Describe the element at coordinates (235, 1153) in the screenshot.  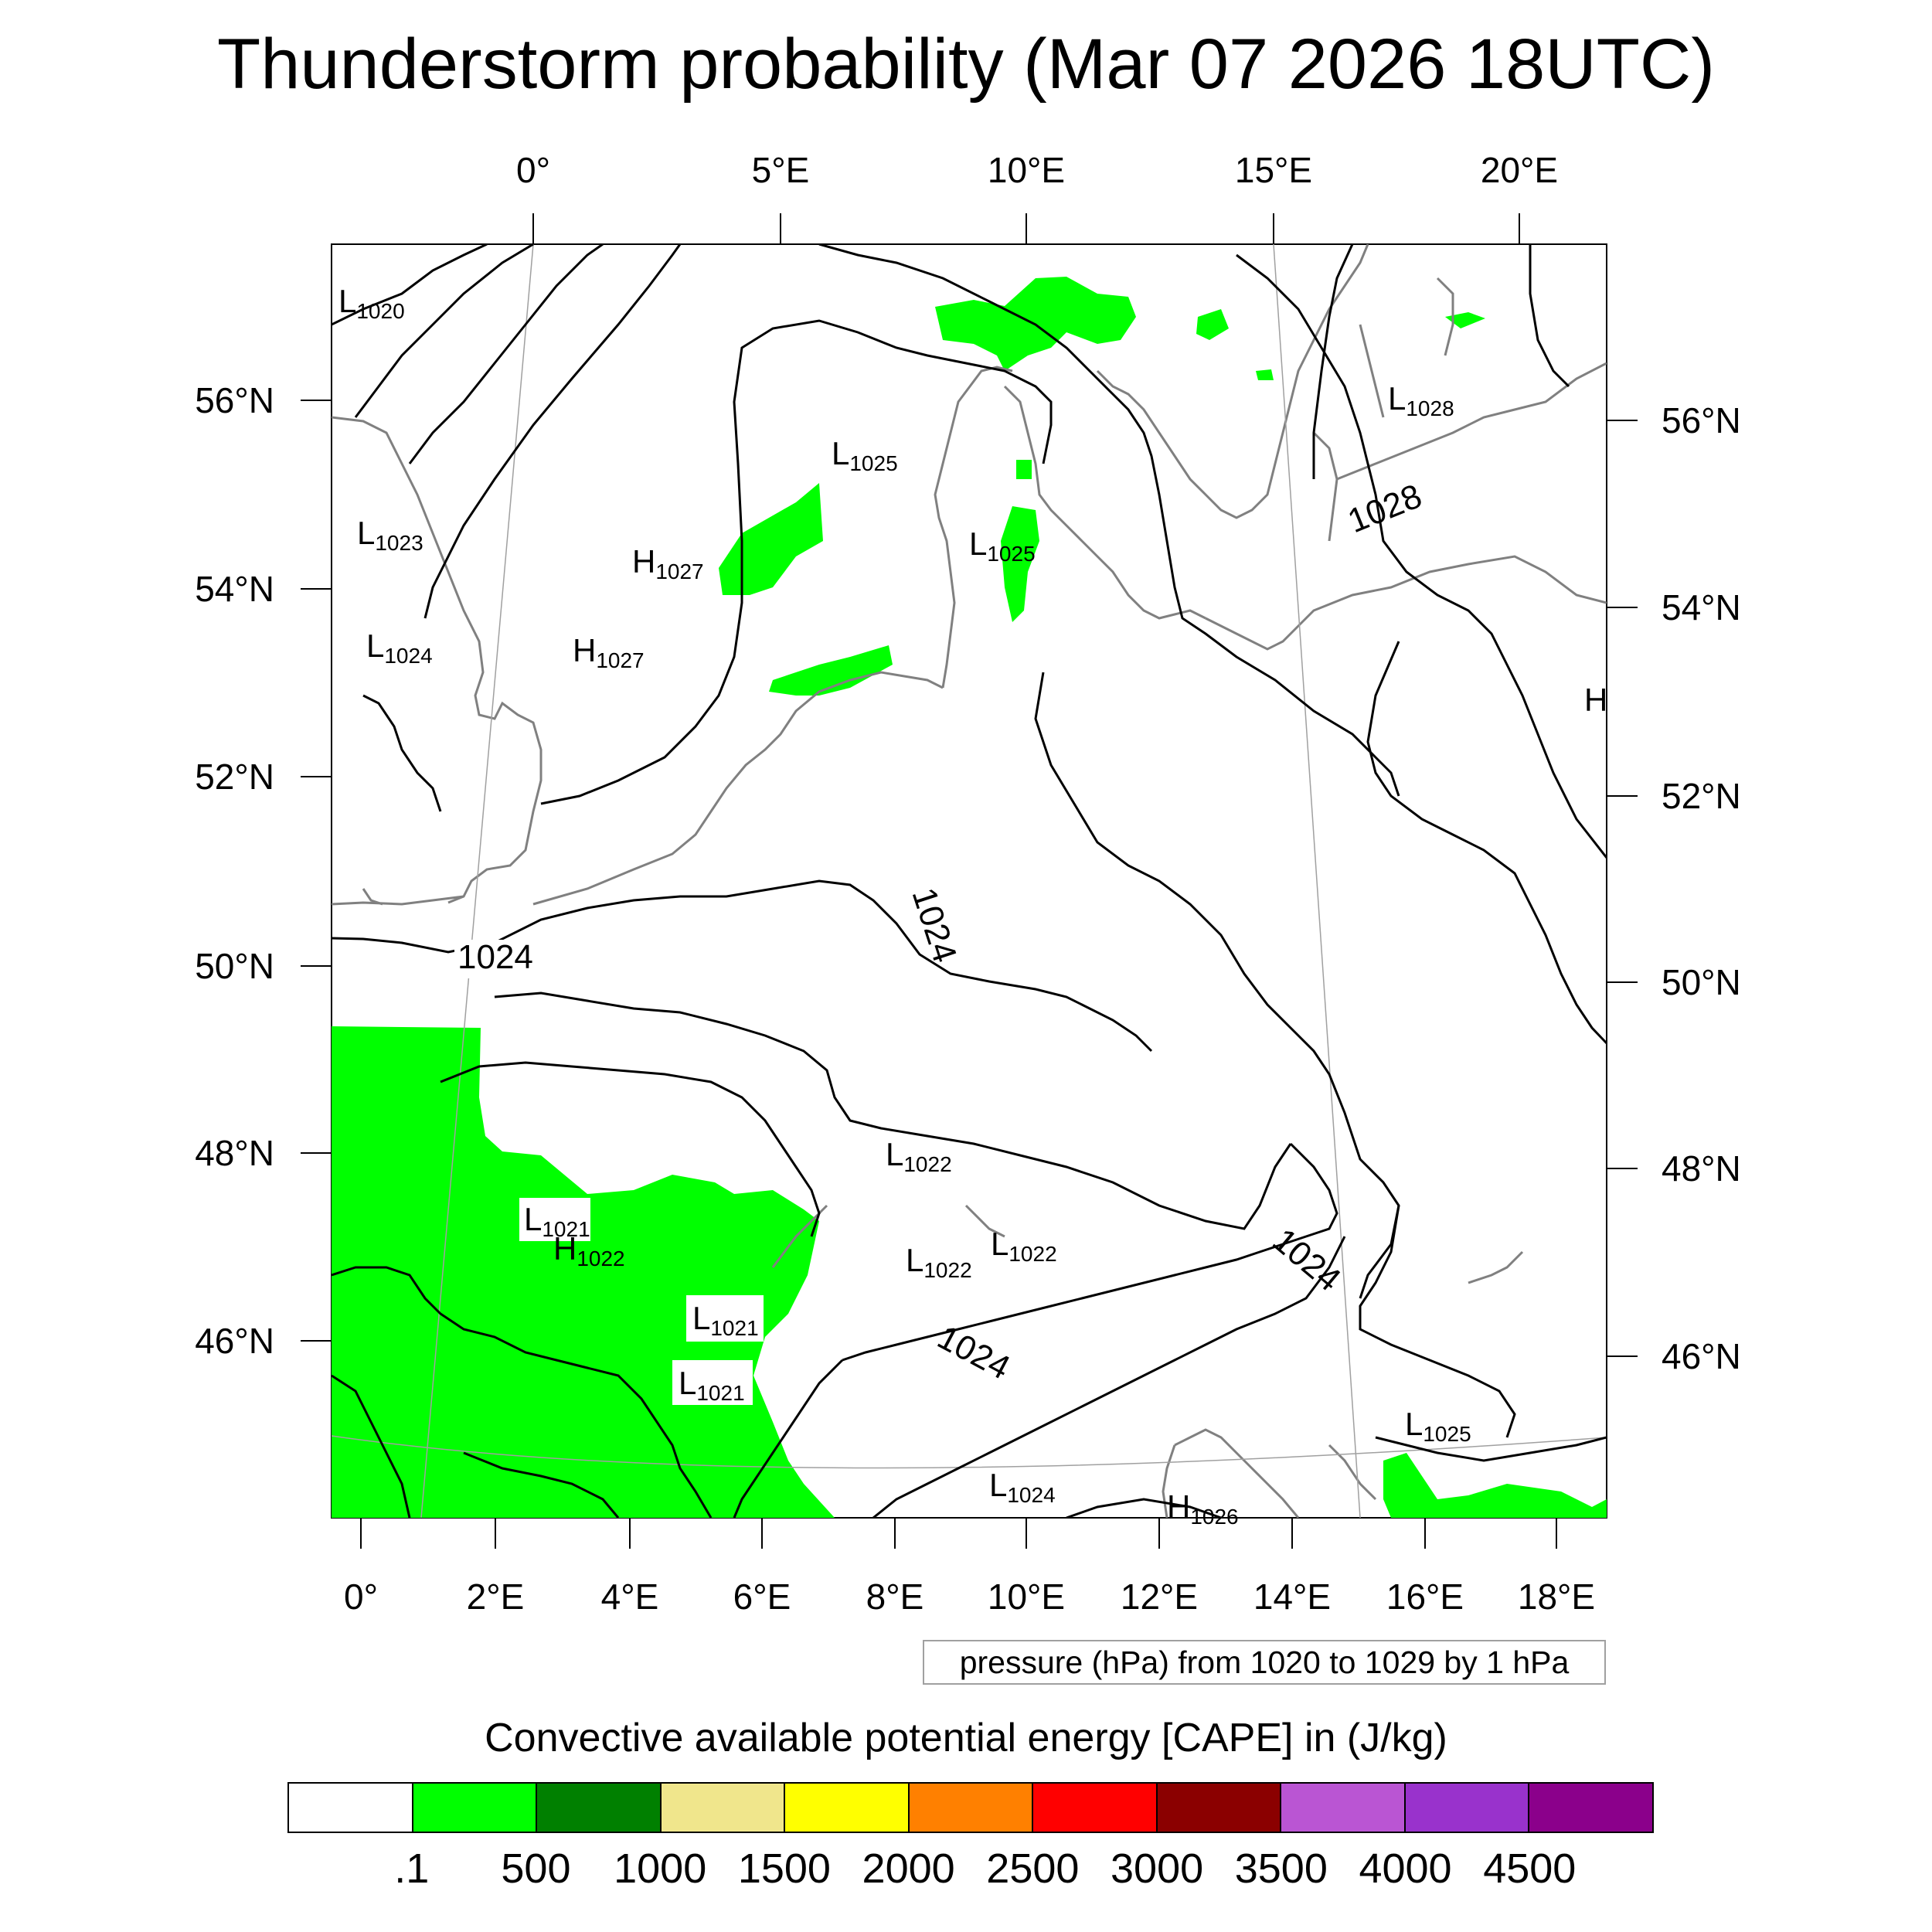
I see `left-tick-label: 48°N` at that location.